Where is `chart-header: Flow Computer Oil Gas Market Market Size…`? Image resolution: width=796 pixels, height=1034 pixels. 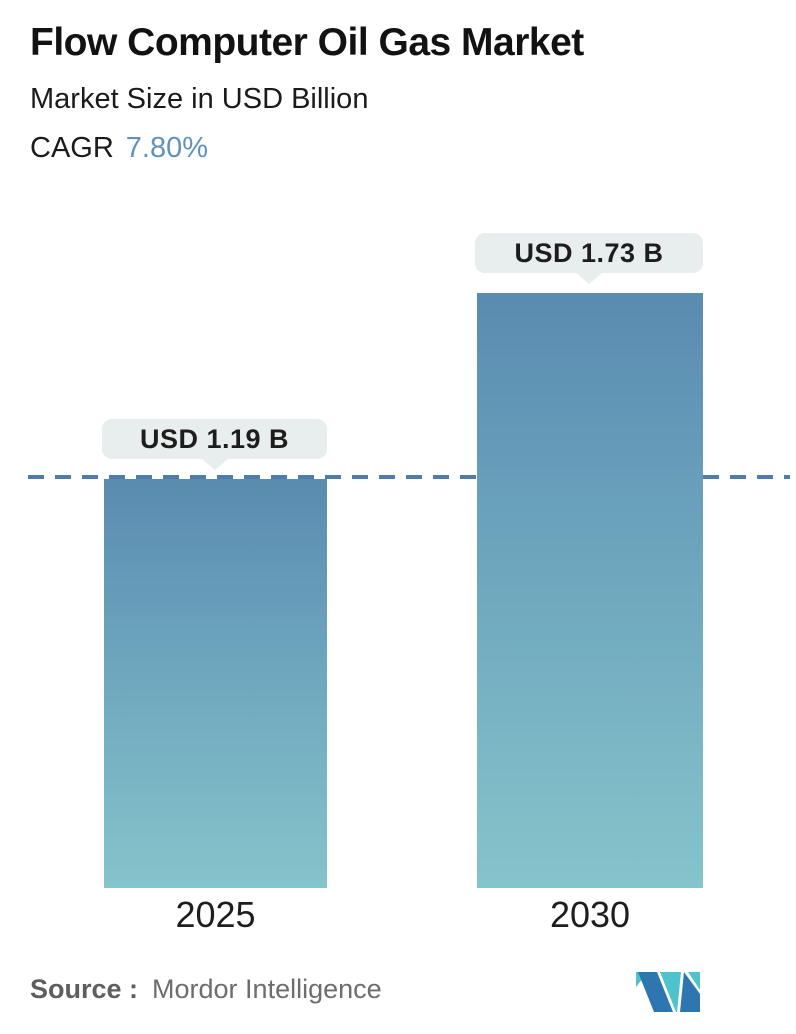 chart-header: Flow Computer Oil Gas Market Market Size… is located at coordinates (307, 93).